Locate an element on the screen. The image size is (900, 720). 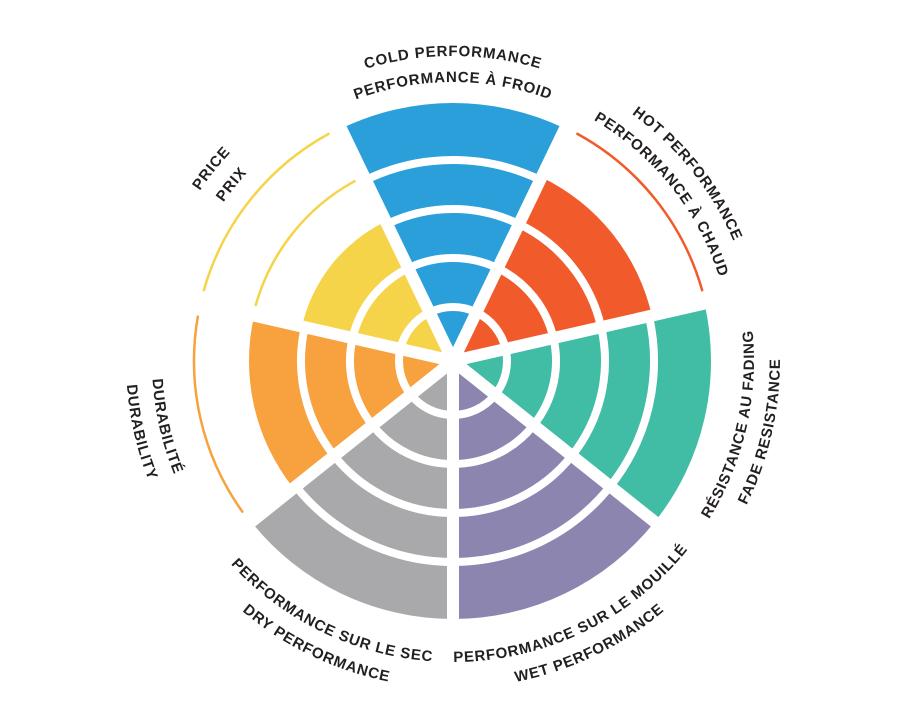
wedge-fade-resistance is located at coordinates (582, 412).